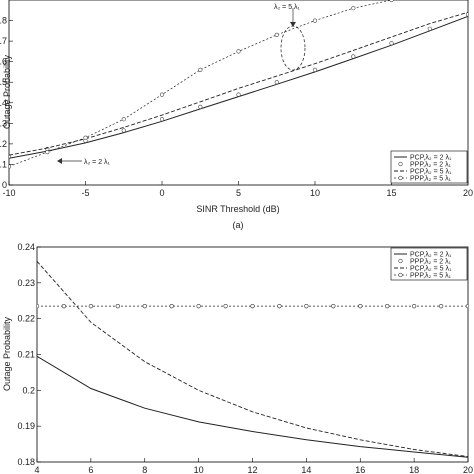 The width and height of the screenshot is (474, 474). What do you see at coordinates (238, 225) in the screenshot?
I see `caption-a: (a)` at bounding box center [238, 225].